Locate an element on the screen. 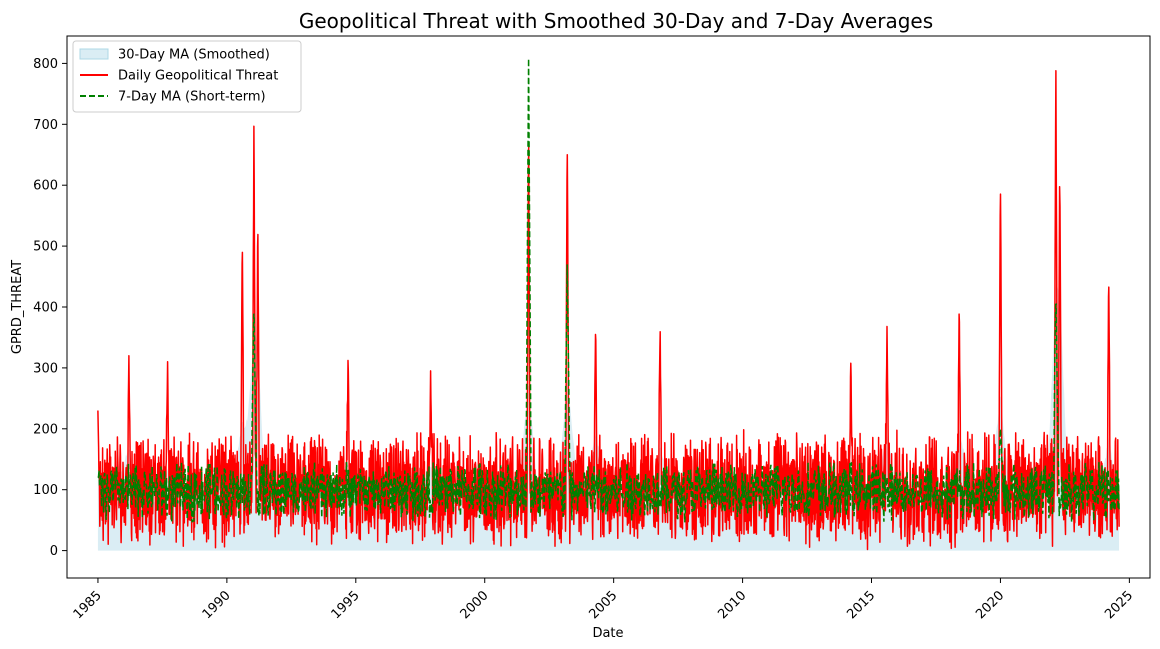  y-tick-label: 700 is located at coordinates (45, 125).